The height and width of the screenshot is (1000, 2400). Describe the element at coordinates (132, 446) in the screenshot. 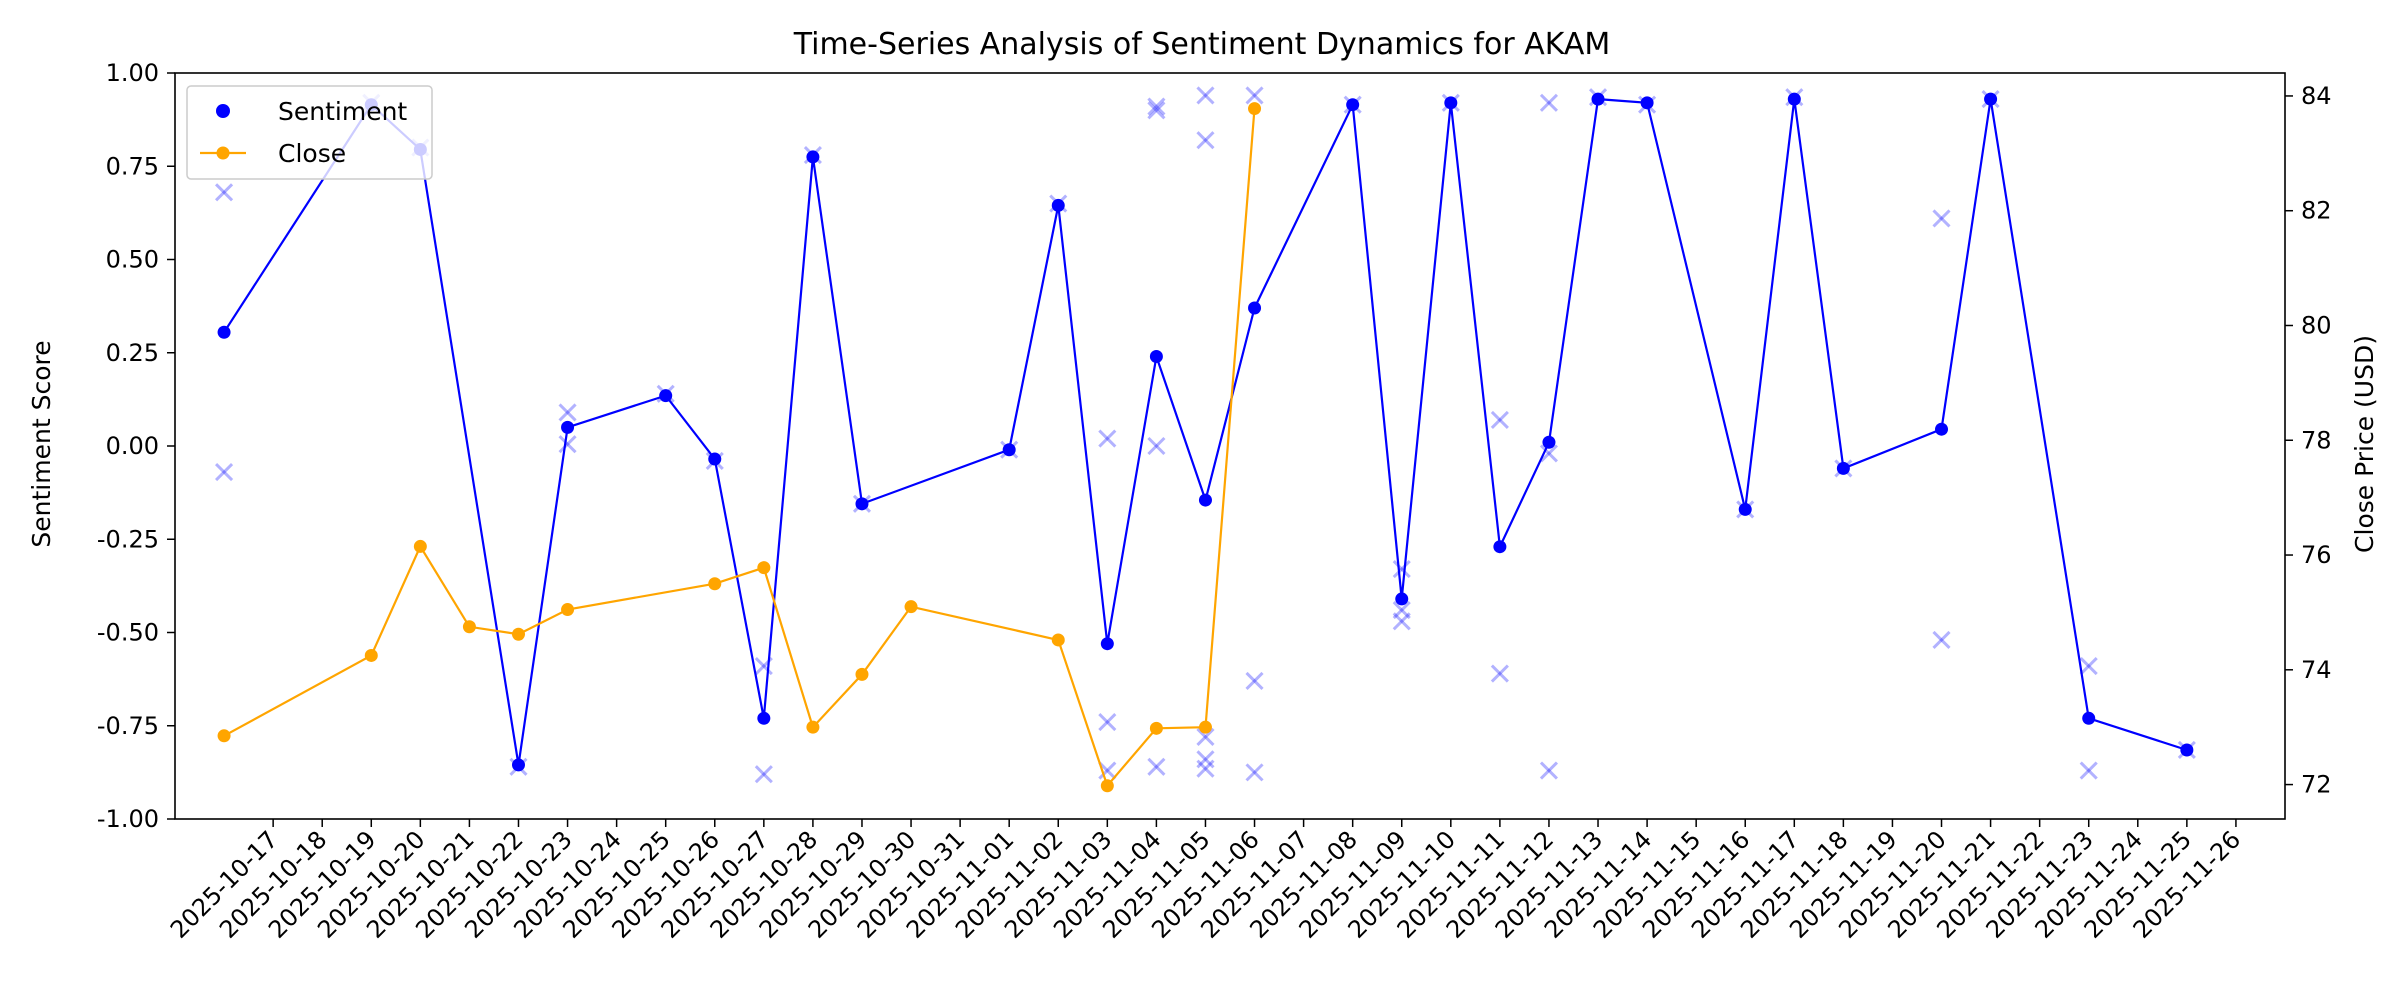

I see `y-tick-label: 0.00` at that location.